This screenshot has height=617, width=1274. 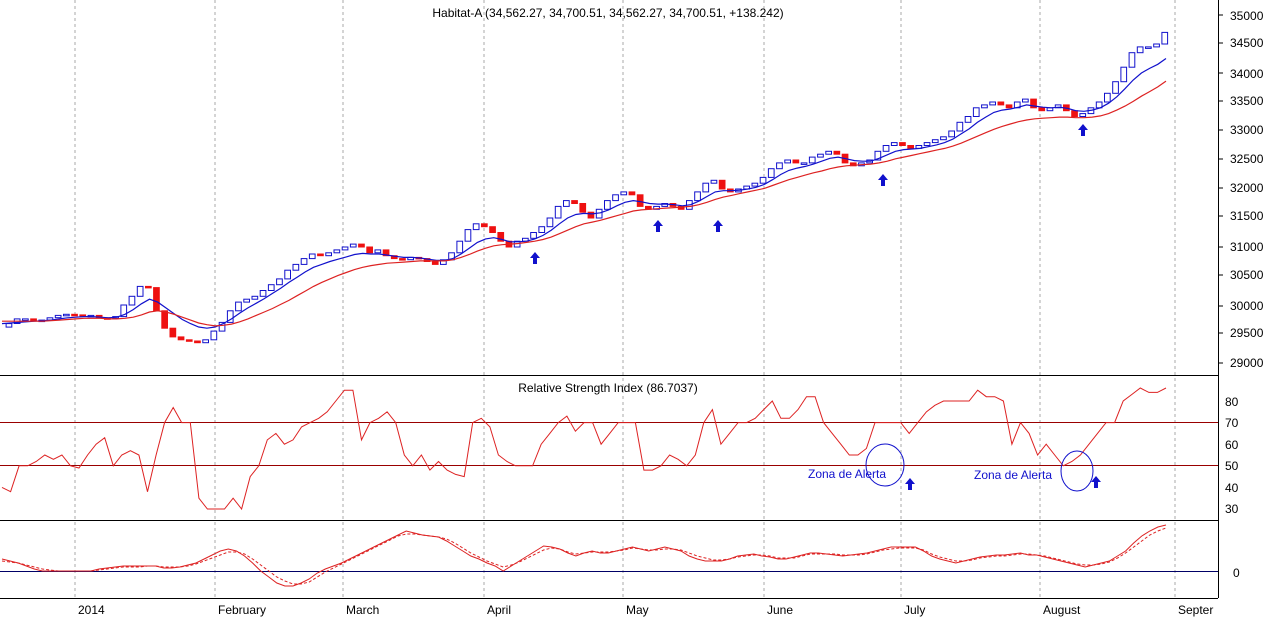 What do you see at coordinates (1232, 423) in the screenshot?
I see `rsi-tick-label: 70` at bounding box center [1232, 423].